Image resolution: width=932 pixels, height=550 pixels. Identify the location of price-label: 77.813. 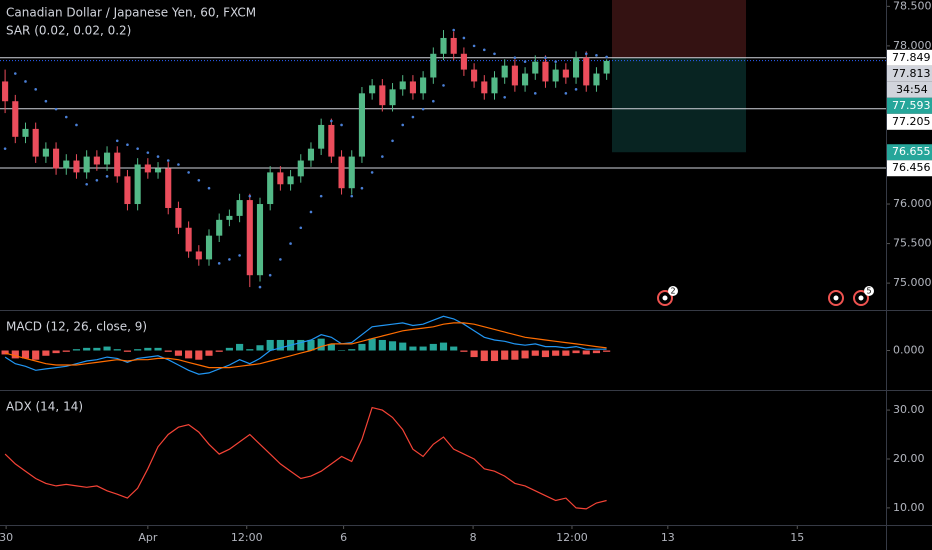
(911, 73).